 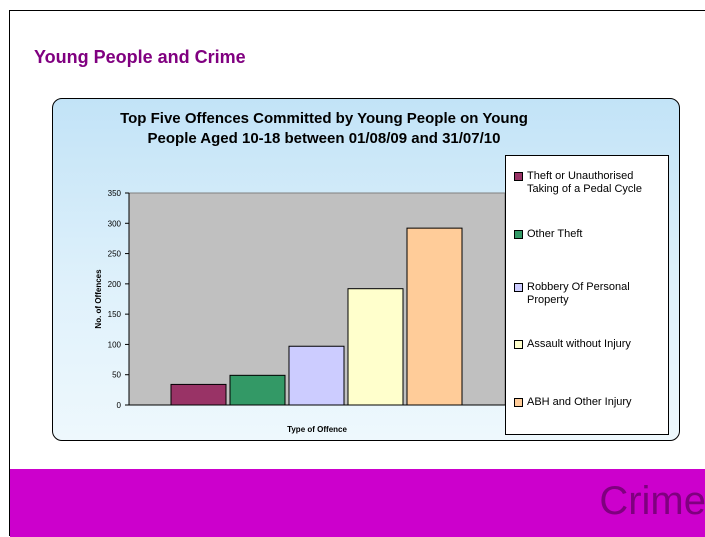 I want to click on legend-item: Assault without Injury, so click(x=589, y=344).